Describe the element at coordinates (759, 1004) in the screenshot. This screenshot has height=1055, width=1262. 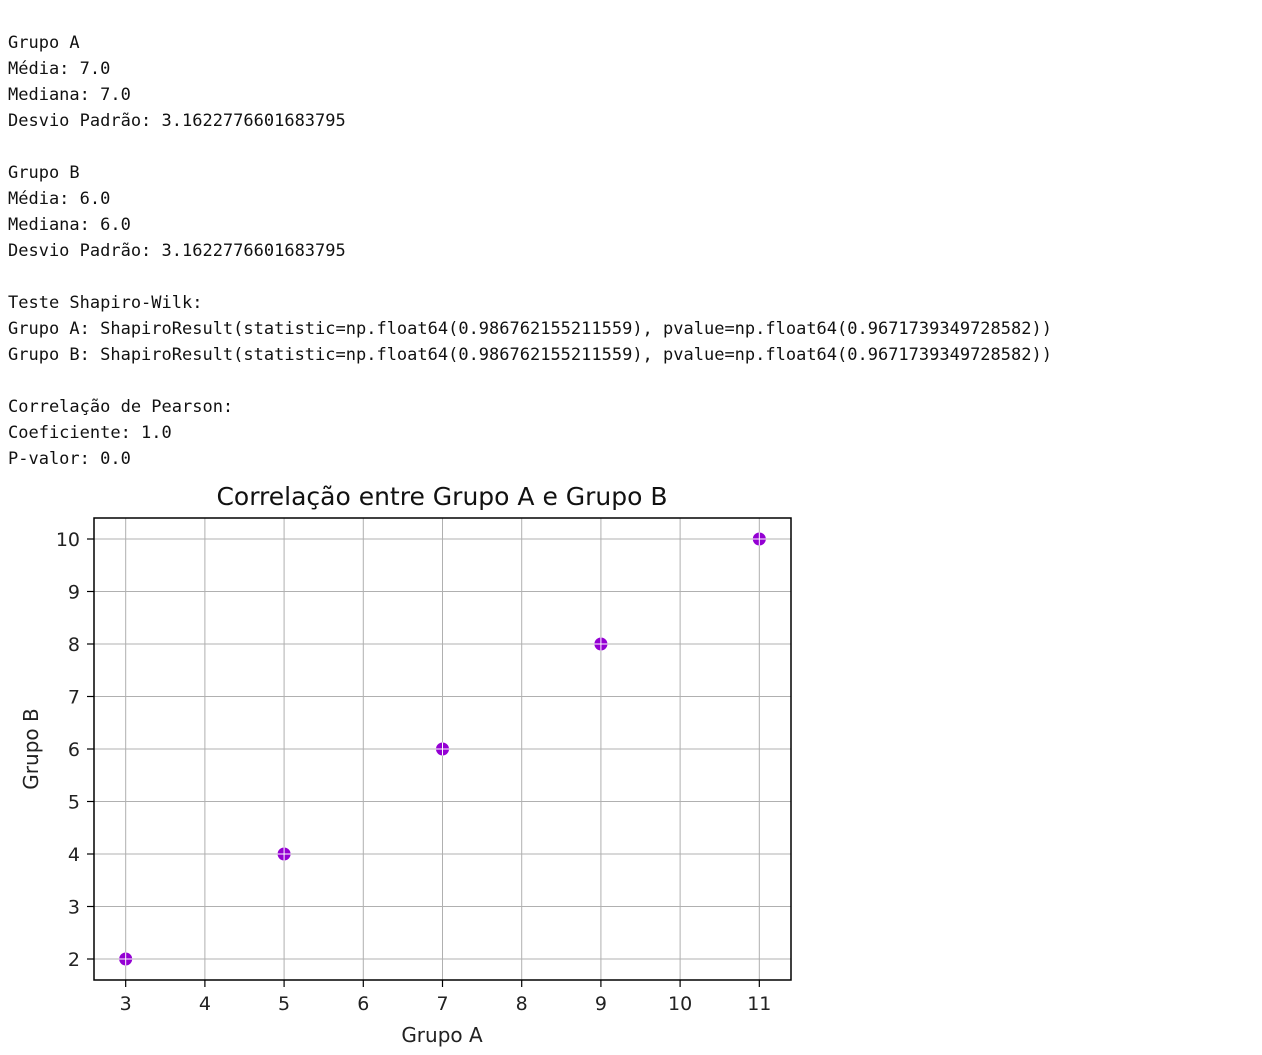
I see `x-tick-label: 11` at that location.